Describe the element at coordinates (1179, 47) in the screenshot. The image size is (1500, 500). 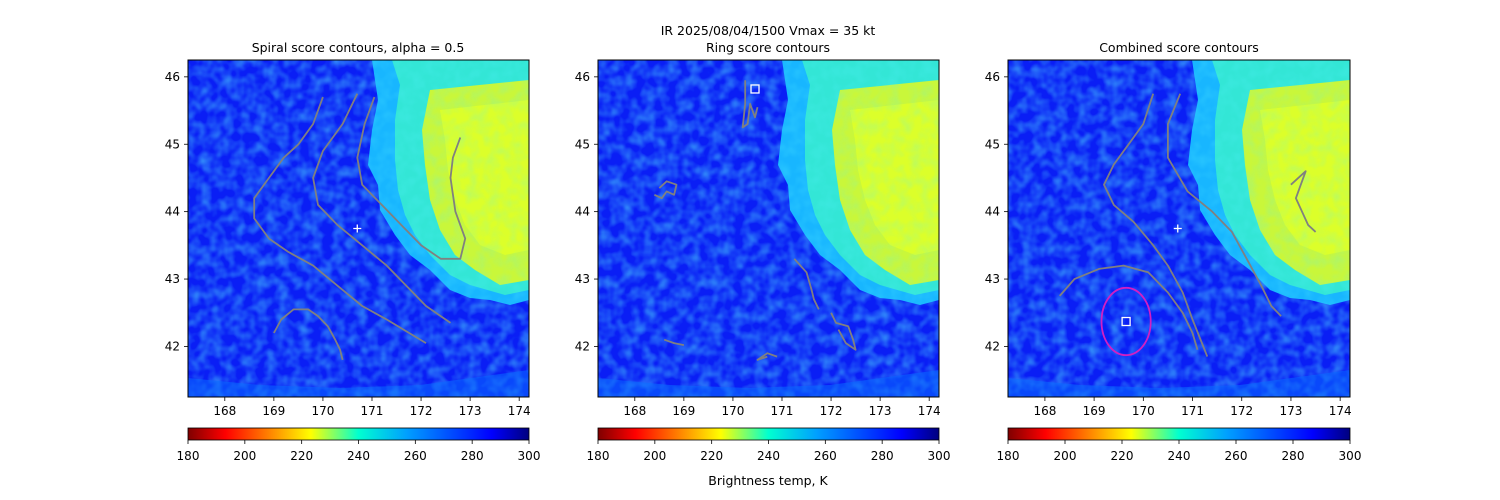
I see `panel-title: Combined score contours` at that location.